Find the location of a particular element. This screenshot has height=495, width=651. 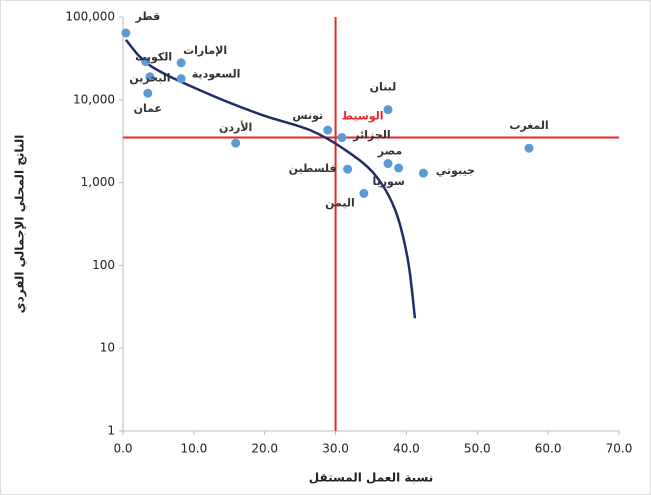

point-label: لبنان is located at coordinates (383, 87).